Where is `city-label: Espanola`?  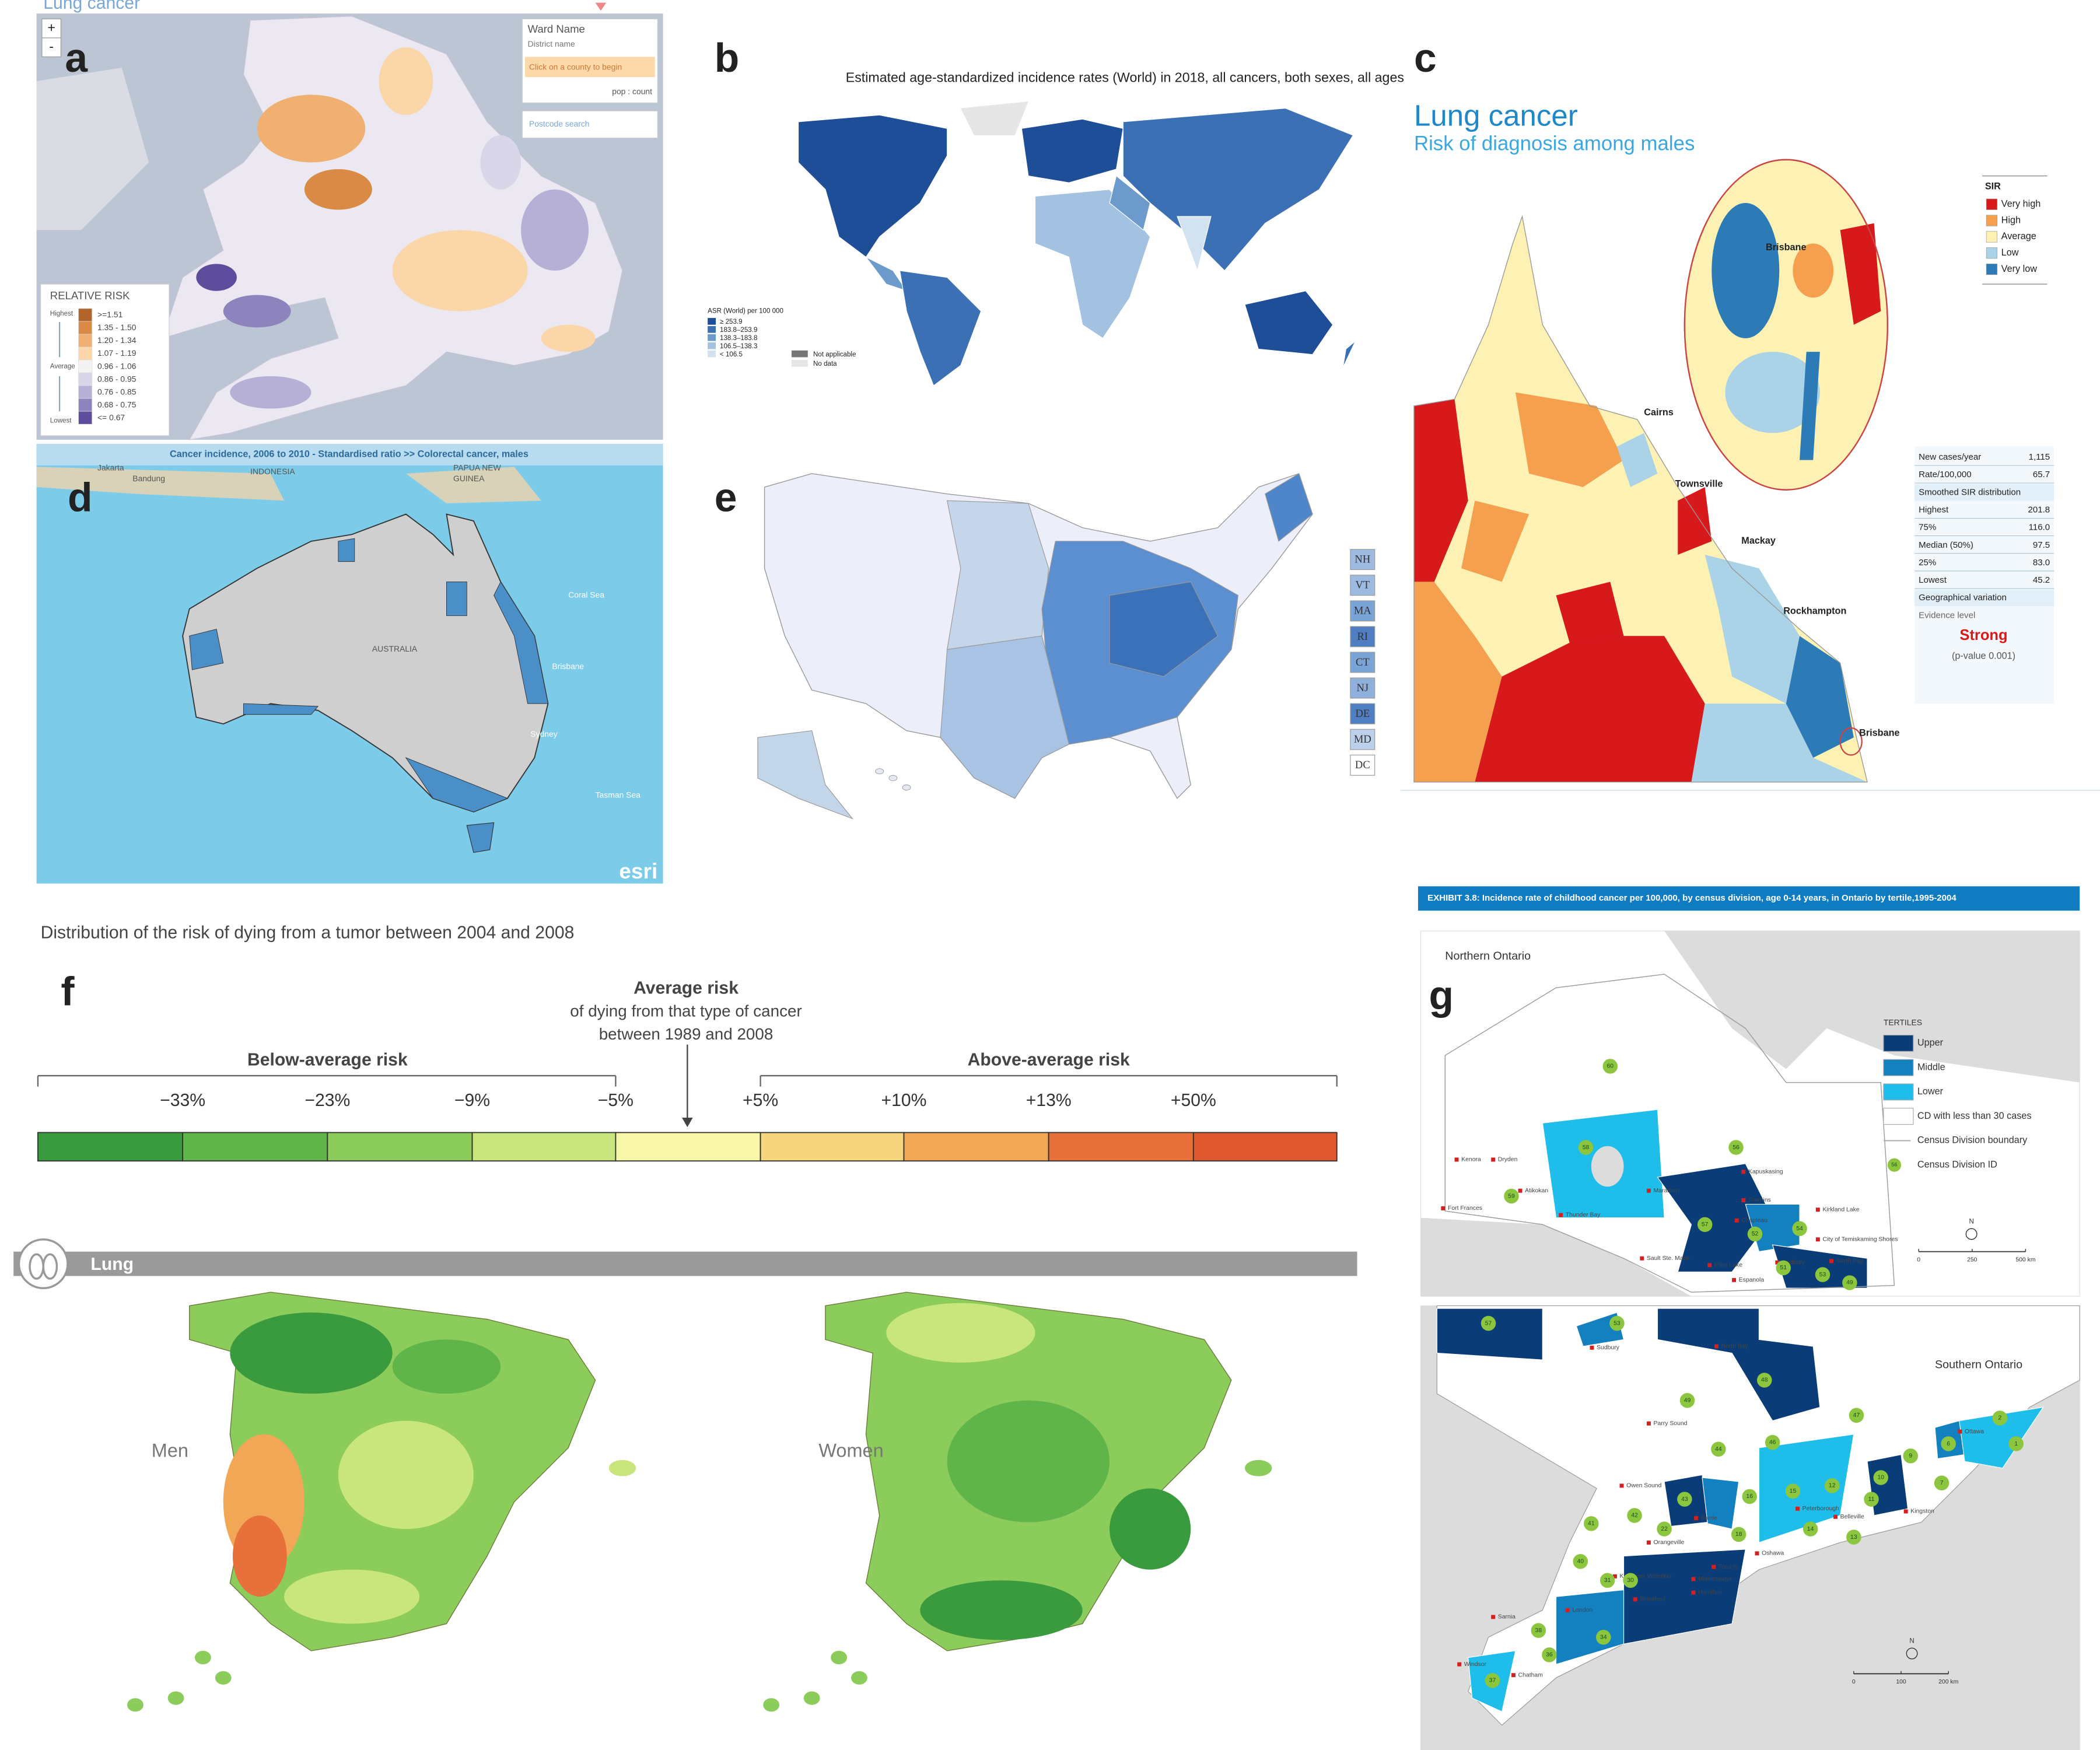 city-label: Espanola is located at coordinates (1752, 1280).